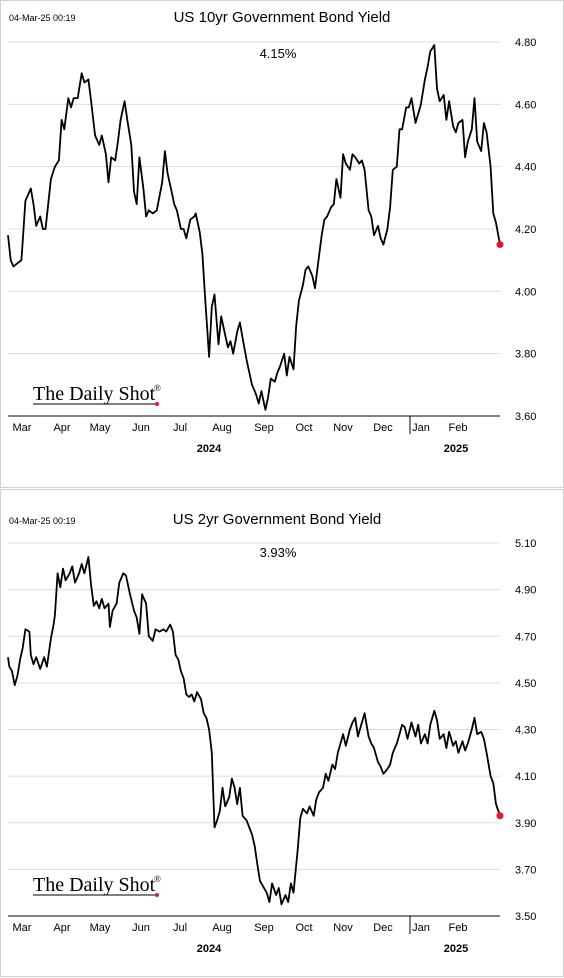  What do you see at coordinates (525, 591) in the screenshot?
I see `y-tick-label: 4.90` at bounding box center [525, 591].